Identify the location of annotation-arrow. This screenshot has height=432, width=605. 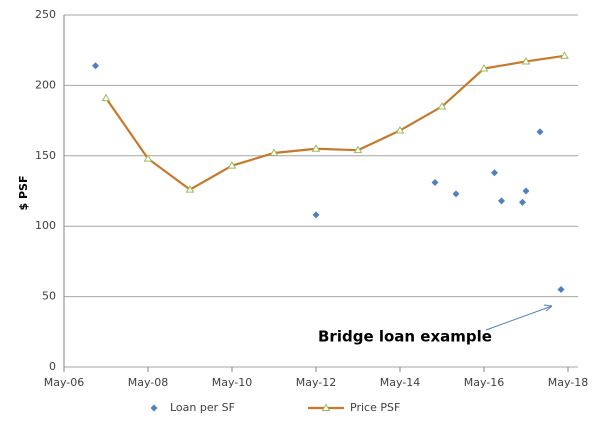
(519, 318).